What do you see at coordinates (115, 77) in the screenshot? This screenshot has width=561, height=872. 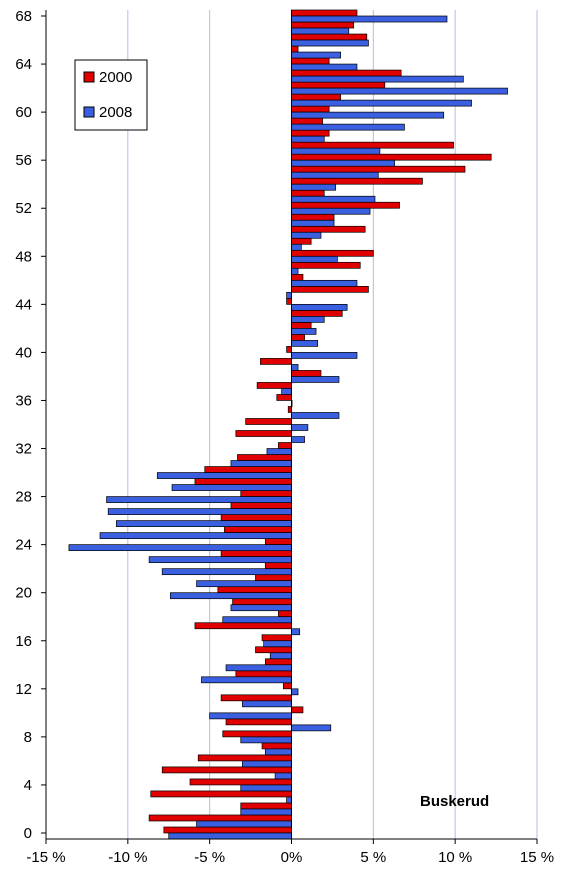 I see `legend-label-2000: 2000` at bounding box center [115, 77].